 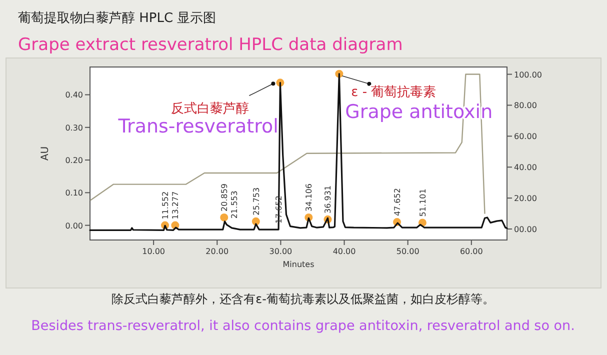 What do you see at coordinates (74, 127) in the screenshot?
I see `y-tick-label: 0.30` at bounding box center [74, 127].